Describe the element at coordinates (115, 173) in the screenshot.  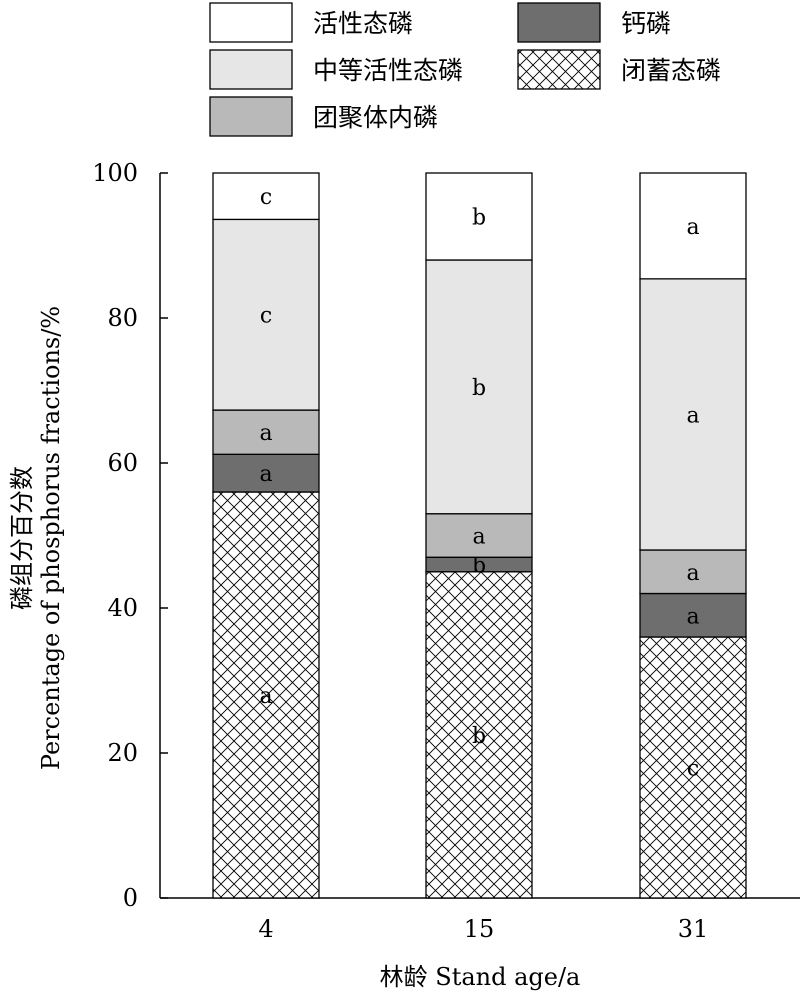
I see `y-tick-label: 100` at that location.